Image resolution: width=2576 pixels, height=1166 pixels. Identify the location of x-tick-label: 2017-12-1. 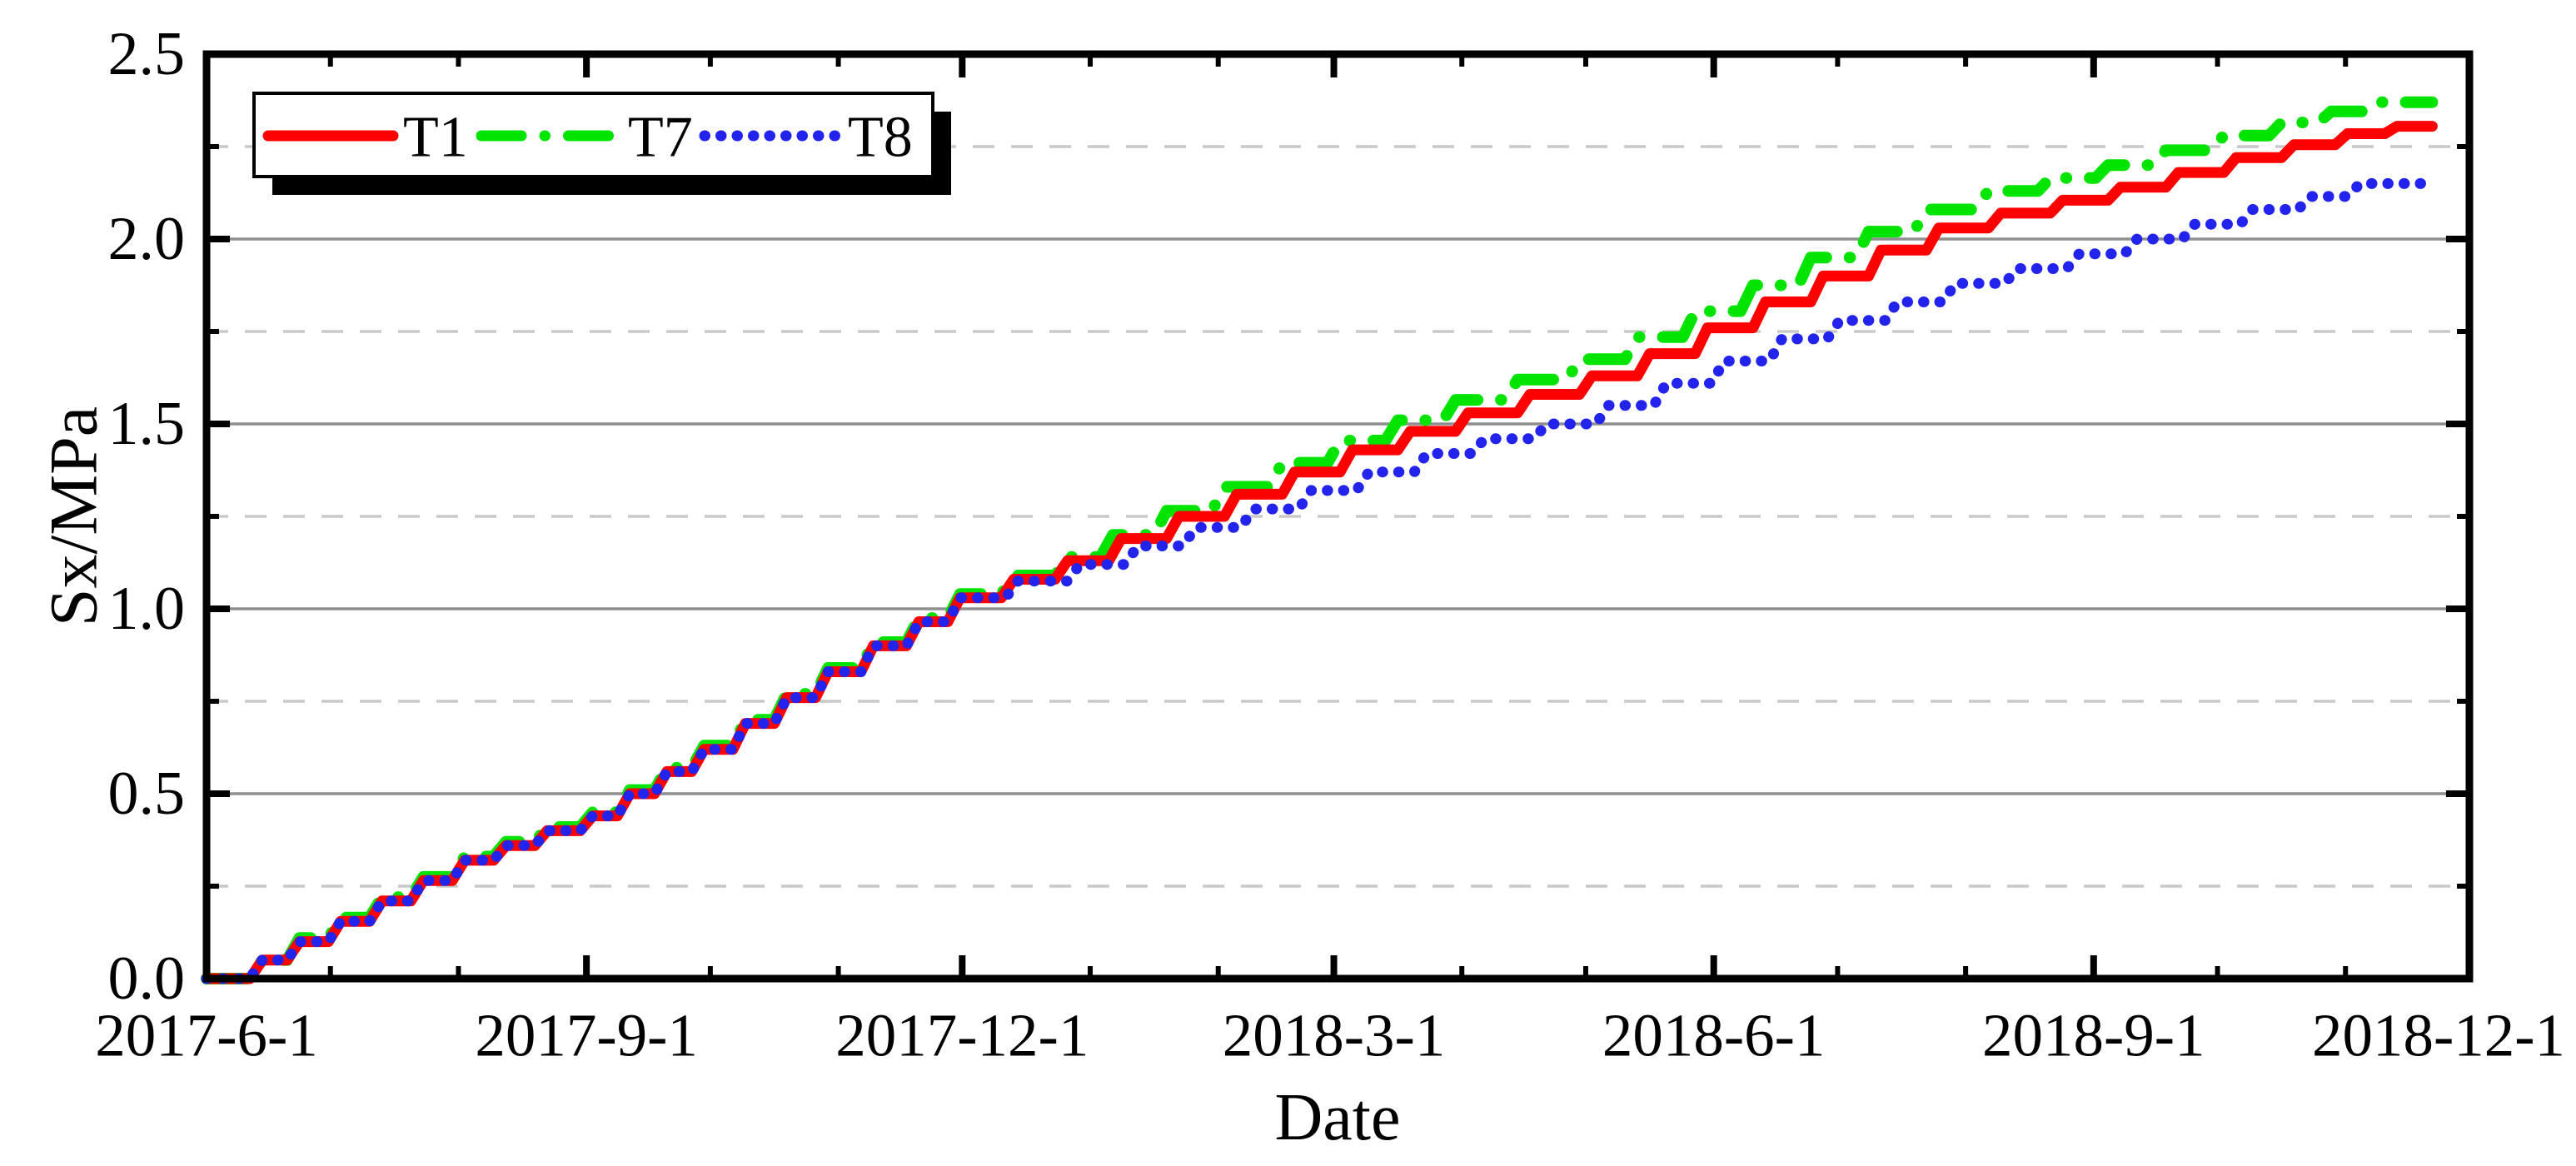
(962, 1035).